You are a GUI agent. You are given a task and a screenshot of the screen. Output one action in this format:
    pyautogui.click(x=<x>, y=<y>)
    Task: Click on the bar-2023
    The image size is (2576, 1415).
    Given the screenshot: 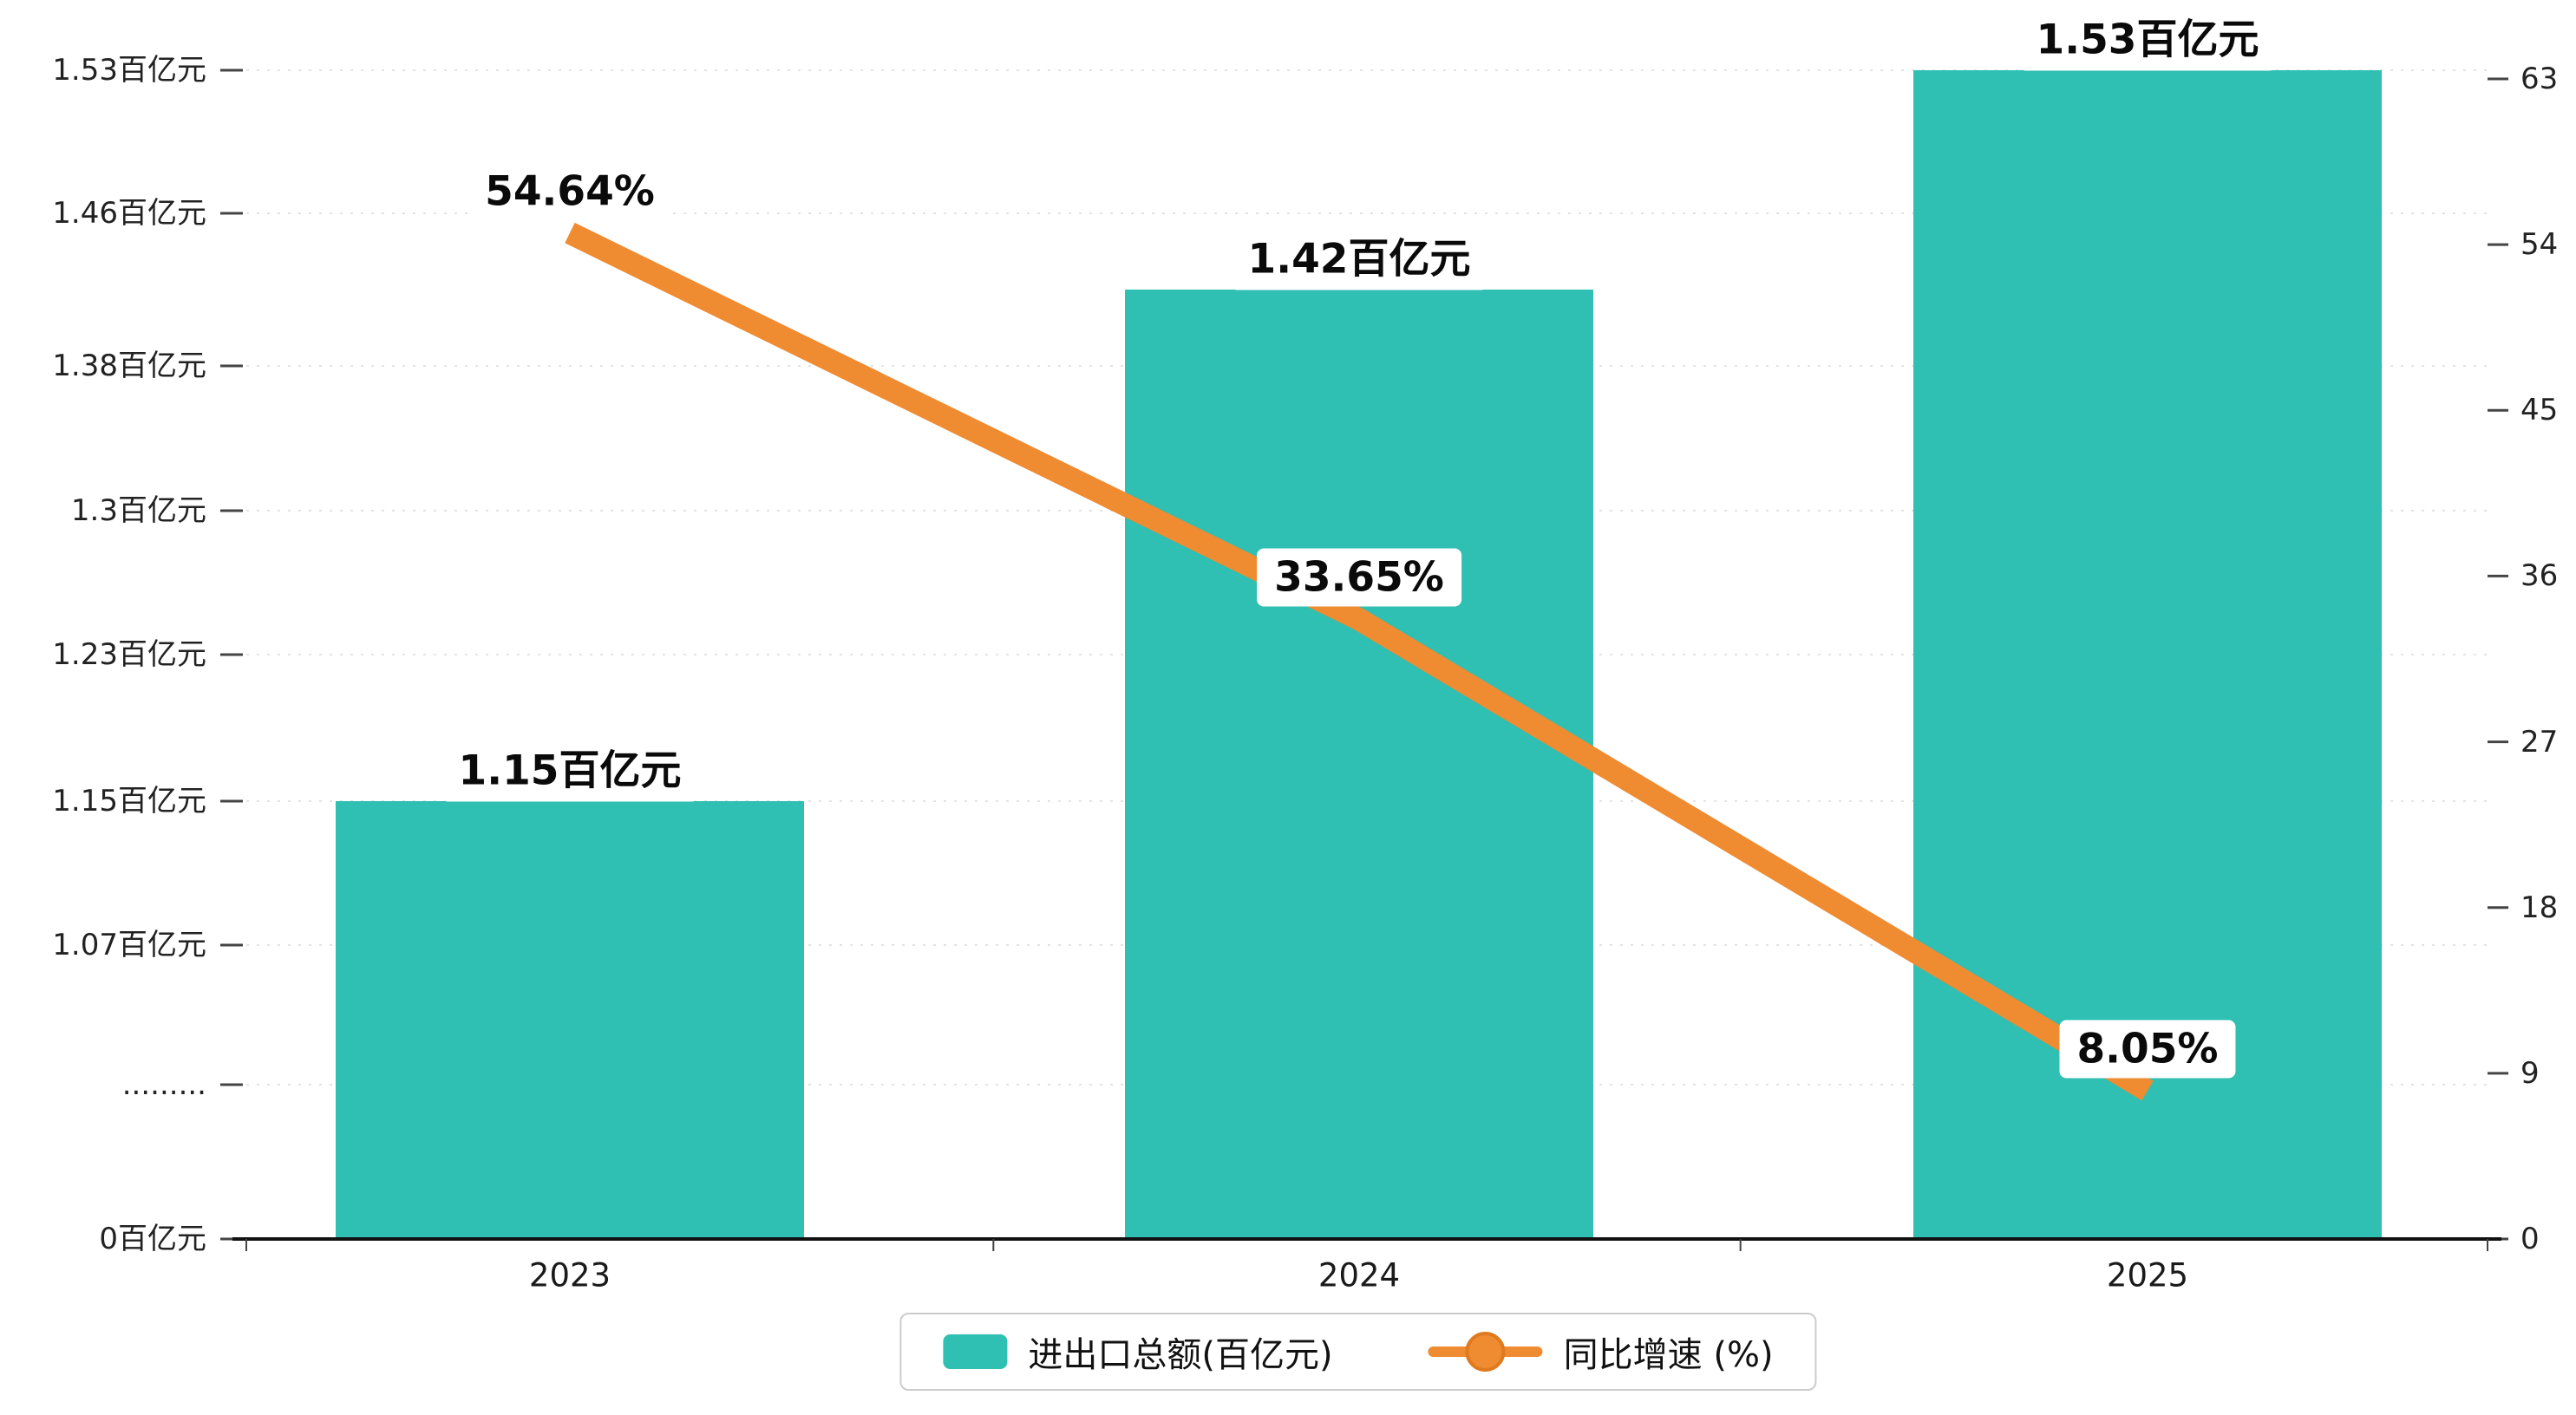 What is the action you would take?
    pyautogui.click(x=570, y=1020)
    